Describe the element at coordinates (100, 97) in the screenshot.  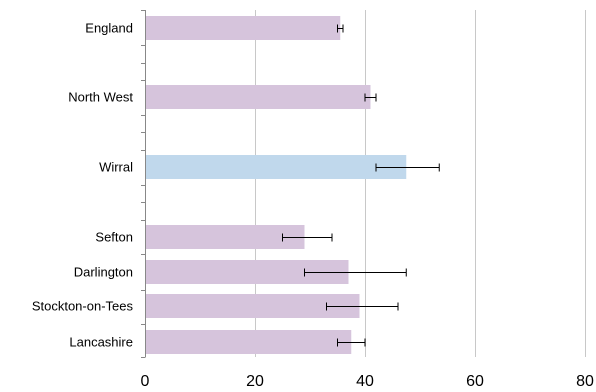
I see `category-label-1: North West` at that location.